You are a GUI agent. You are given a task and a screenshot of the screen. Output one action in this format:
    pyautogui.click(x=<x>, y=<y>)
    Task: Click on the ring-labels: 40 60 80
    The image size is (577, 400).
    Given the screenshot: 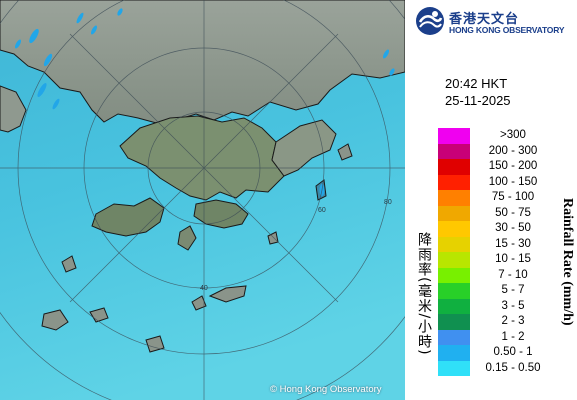 What is the action you would take?
    pyautogui.click(x=296, y=245)
    